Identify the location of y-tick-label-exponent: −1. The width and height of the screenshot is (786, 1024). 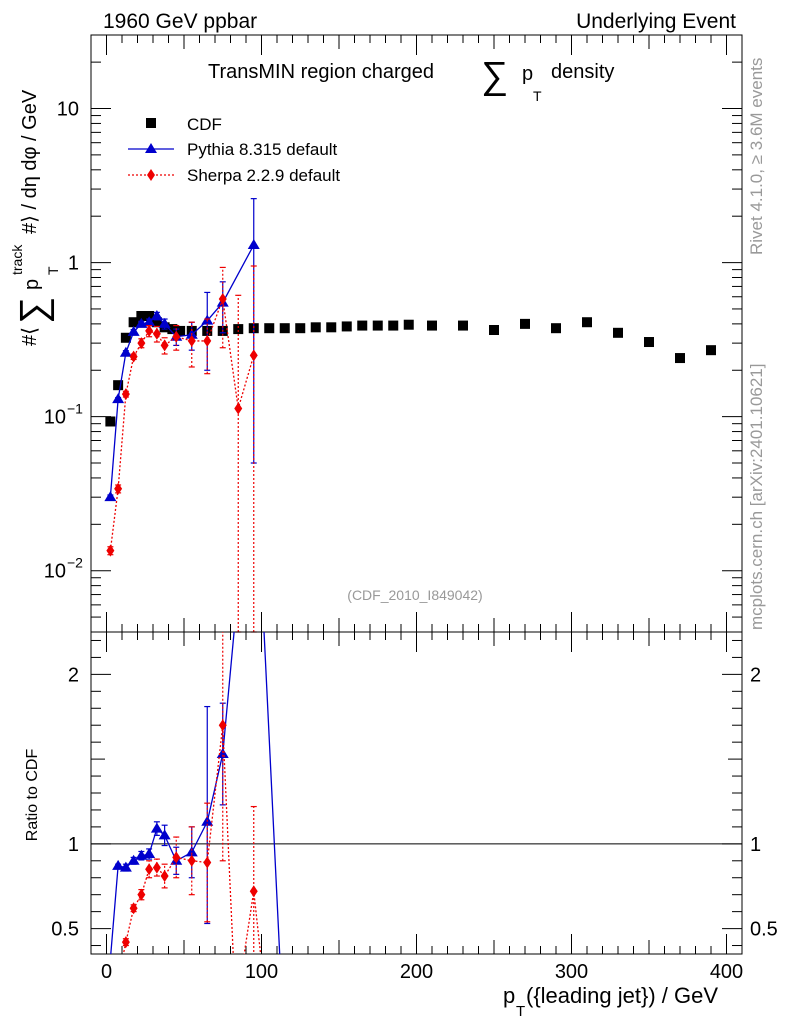
(75, 409).